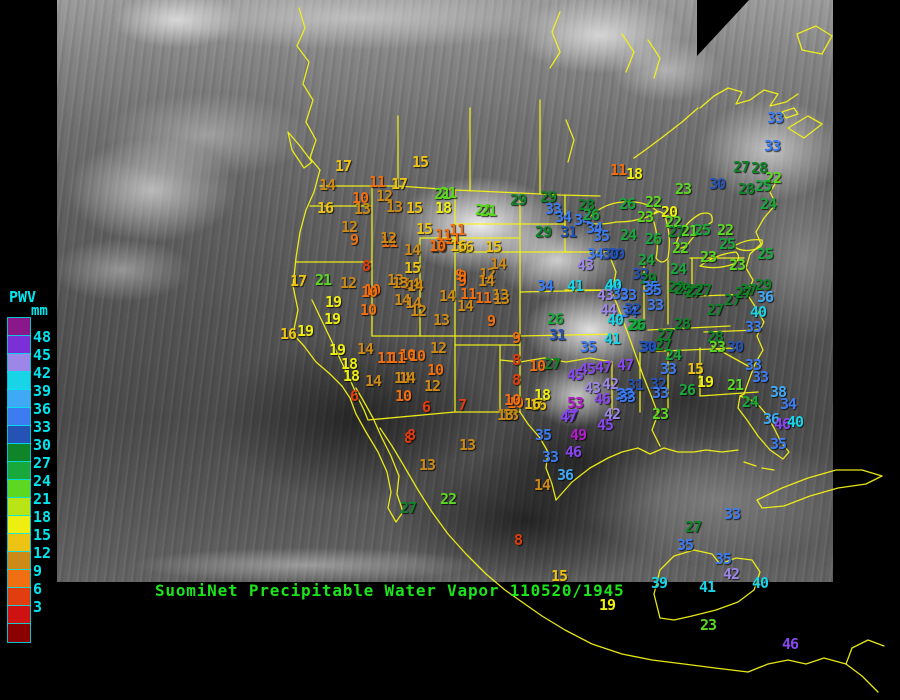  Describe the element at coordinates (632, 309) in the screenshot. I see `station-value: 32` at that location.